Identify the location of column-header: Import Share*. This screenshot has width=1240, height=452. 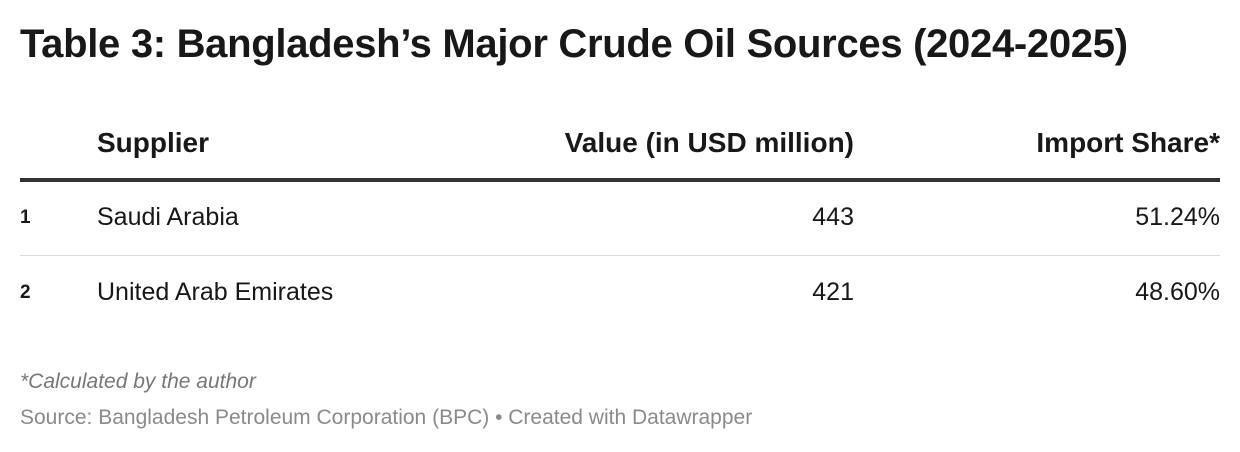
(1128, 142).